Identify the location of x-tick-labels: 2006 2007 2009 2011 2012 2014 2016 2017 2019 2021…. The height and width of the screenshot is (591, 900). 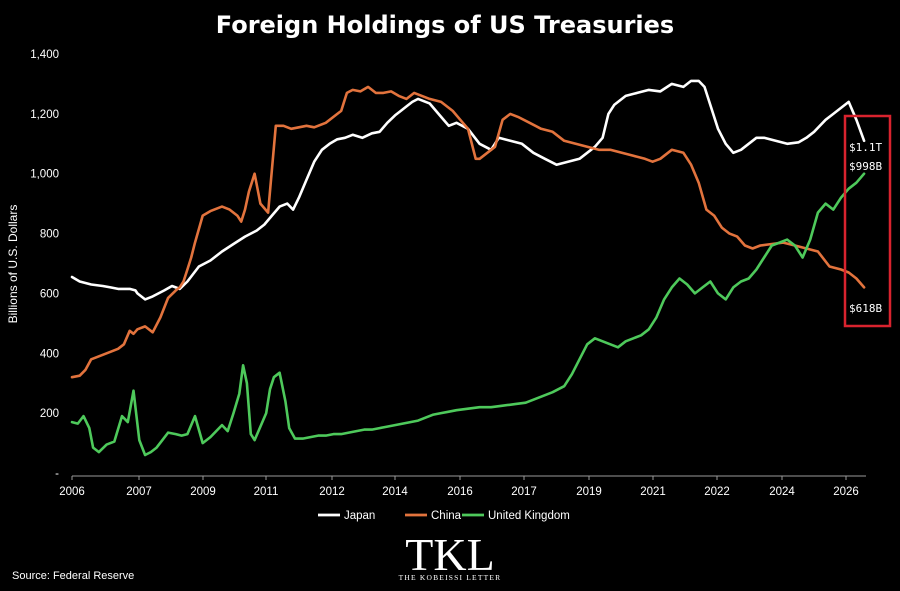
(459, 487).